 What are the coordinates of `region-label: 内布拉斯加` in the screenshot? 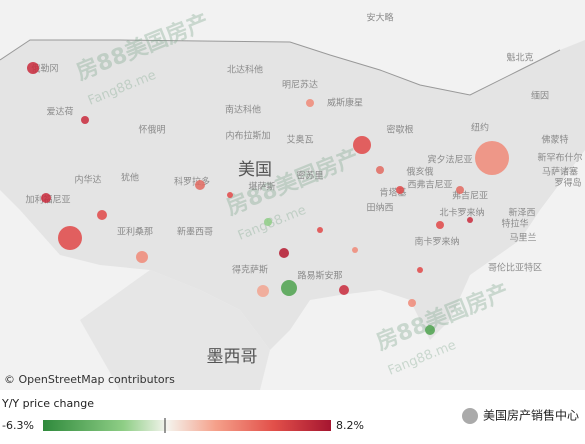 It's located at (247, 136).